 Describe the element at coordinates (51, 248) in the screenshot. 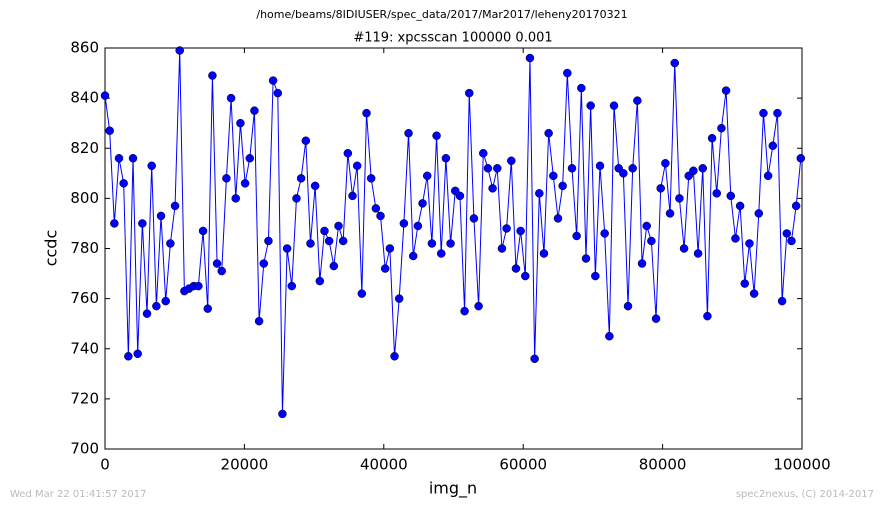

I see `y-axis-label: ccdc` at that location.